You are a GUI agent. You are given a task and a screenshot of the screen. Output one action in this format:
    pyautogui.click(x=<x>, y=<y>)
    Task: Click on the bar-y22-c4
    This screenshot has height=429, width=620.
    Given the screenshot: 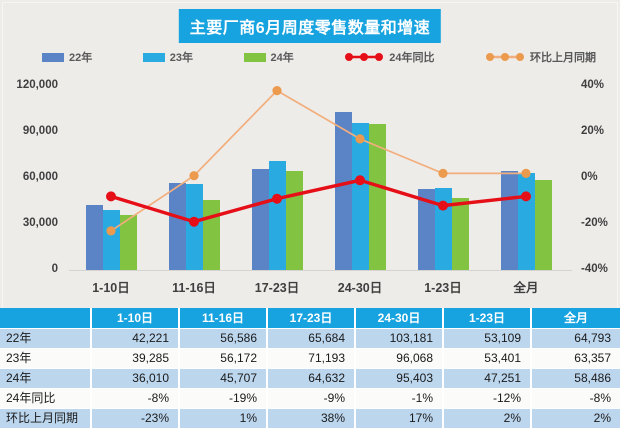 What is the action you would take?
    pyautogui.click(x=426, y=229)
    